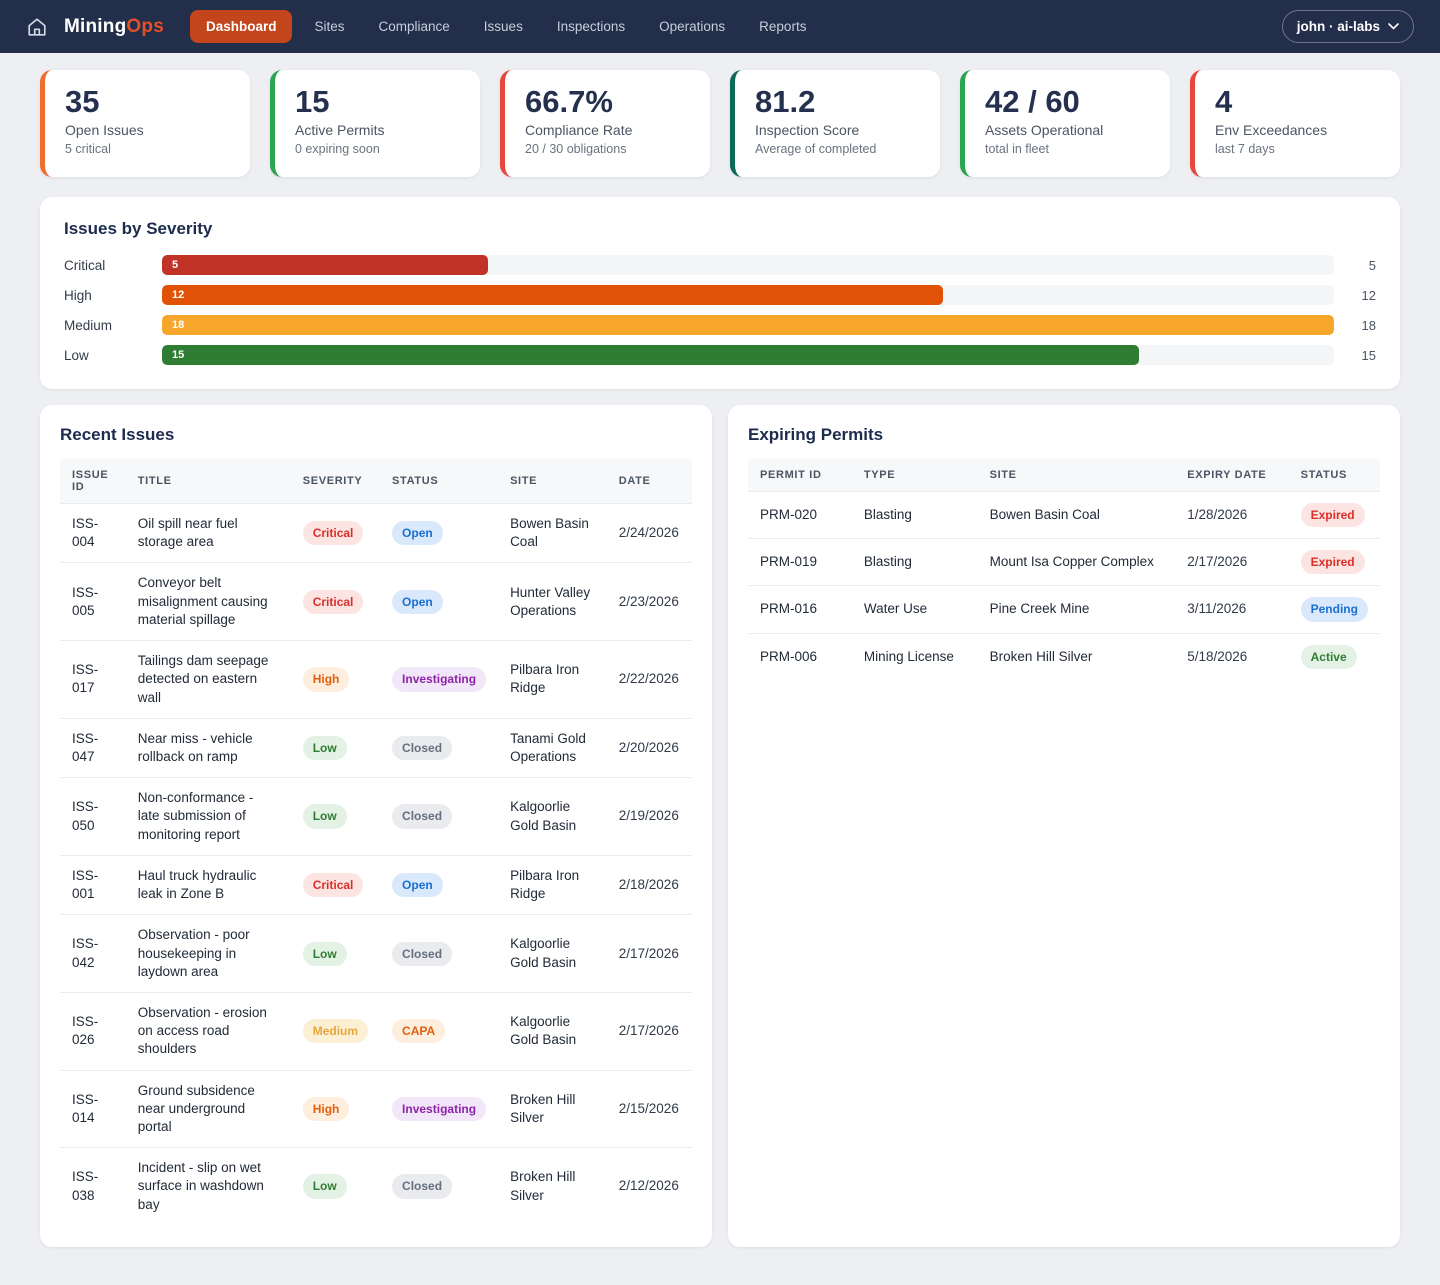 The image size is (1440, 1285). What do you see at coordinates (649, 532) in the screenshot?
I see `issue-date: 2/24/2026` at bounding box center [649, 532].